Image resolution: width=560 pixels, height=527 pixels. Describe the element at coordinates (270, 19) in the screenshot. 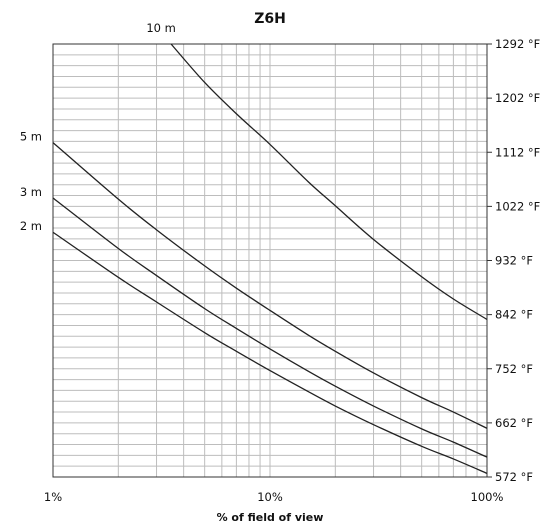

I see `chart-title: Z6H` at that location.